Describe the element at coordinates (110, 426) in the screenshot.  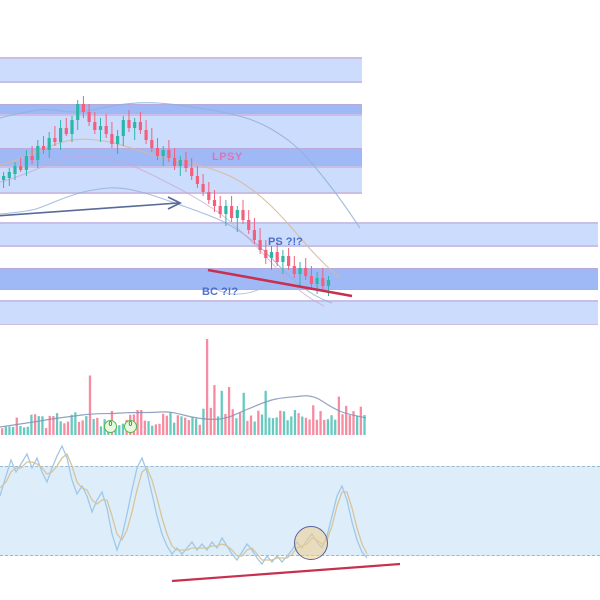
I see `volume-marker-1: 0` at that location.